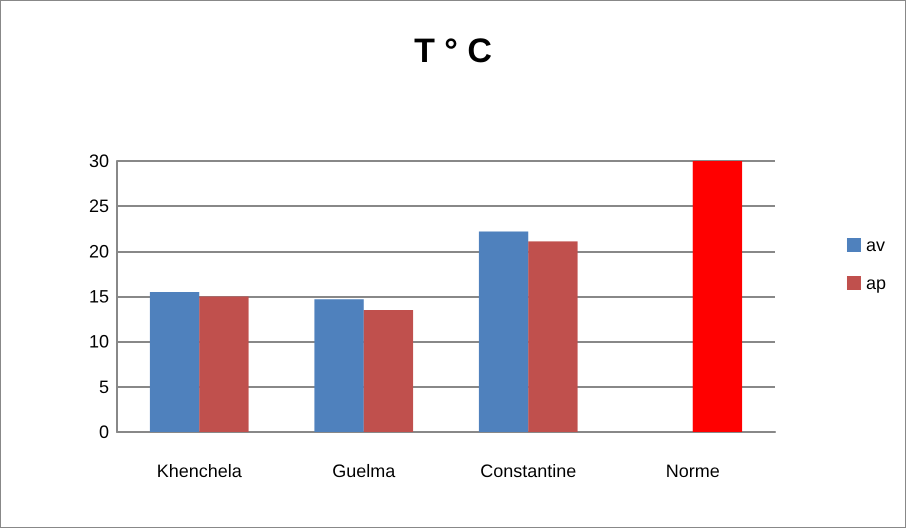  I want to click on y-tick-label: 10, so click(98, 342).